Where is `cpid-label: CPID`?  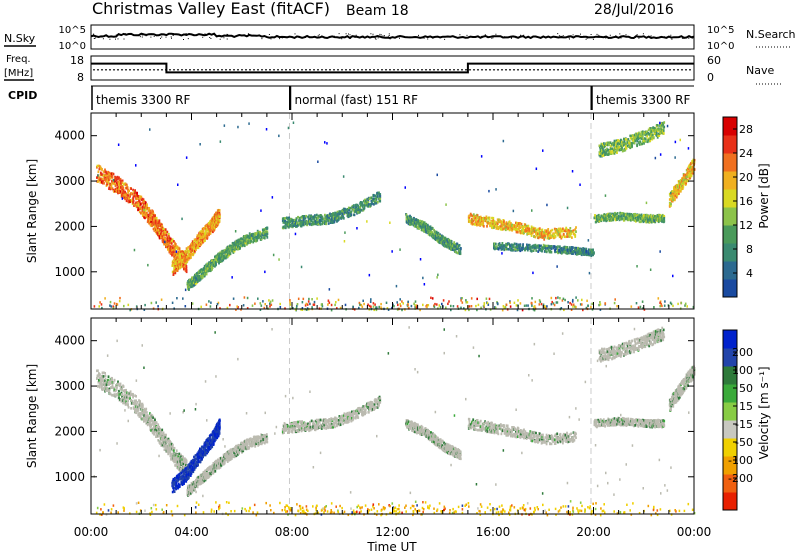
cpid-label: CPID is located at coordinates (22, 95).